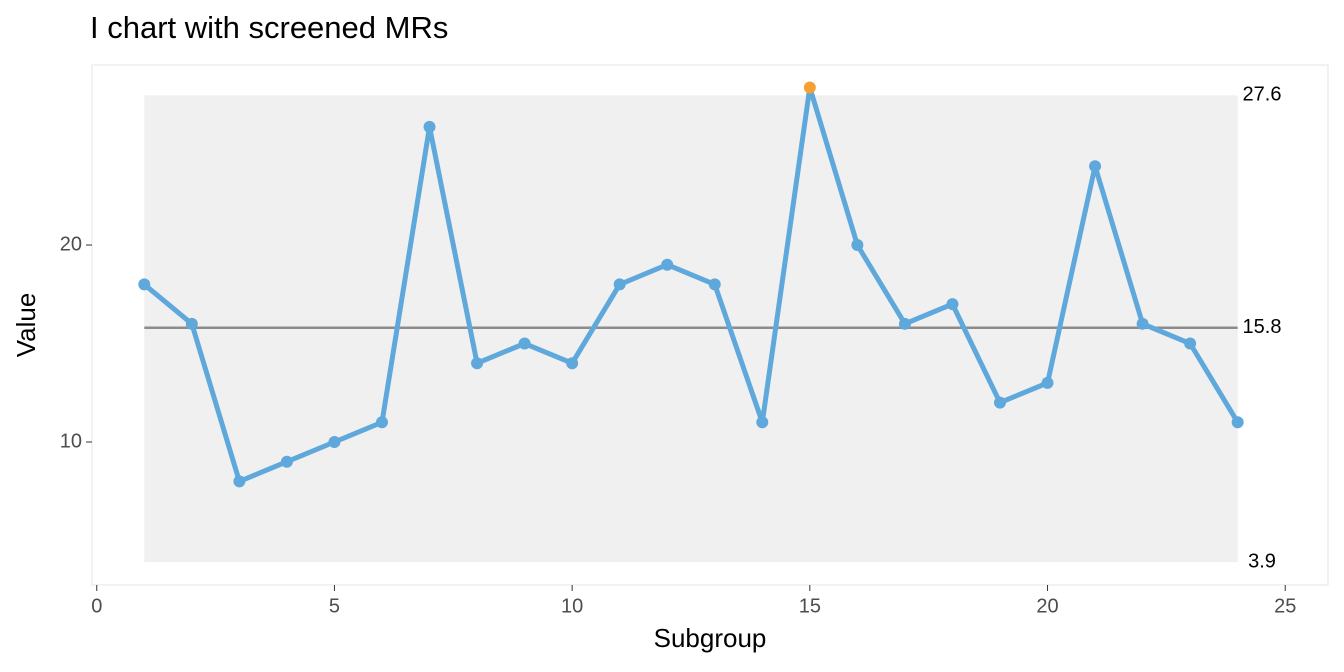 The width and height of the screenshot is (1344, 672). I want to click on cl-label: 15.8, so click(1262, 327).